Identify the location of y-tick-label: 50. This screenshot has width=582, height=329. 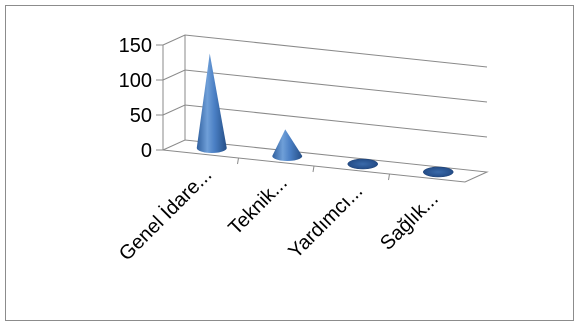
(141, 116).